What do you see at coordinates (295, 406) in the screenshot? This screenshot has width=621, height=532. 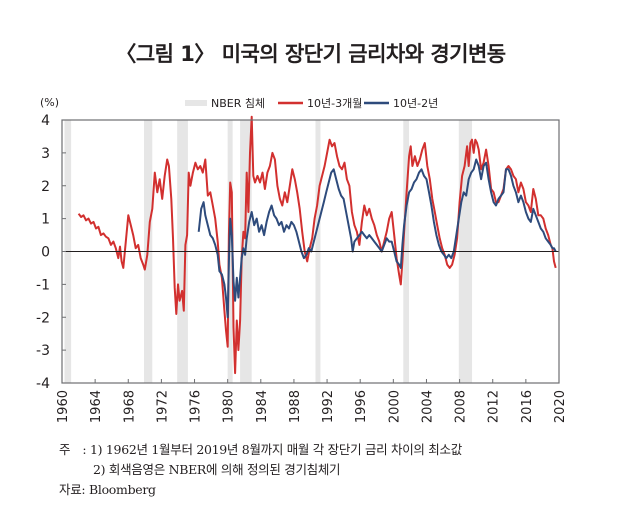 I see `x-tick-label: 1988` at bounding box center [295, 406].